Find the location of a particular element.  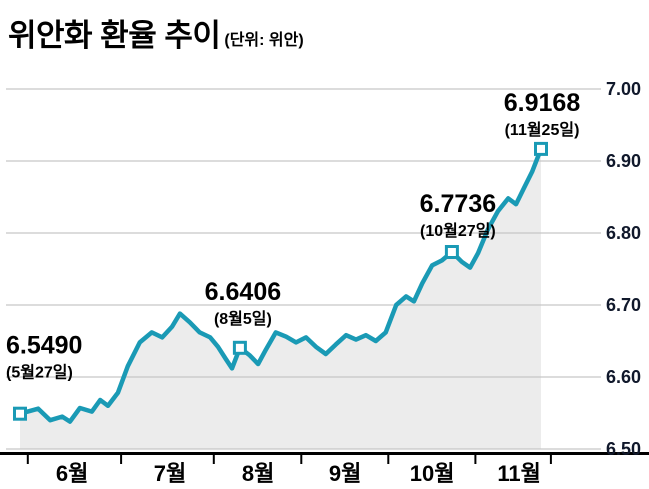

svg-text: 9월 is located at coordinates (345, 473).